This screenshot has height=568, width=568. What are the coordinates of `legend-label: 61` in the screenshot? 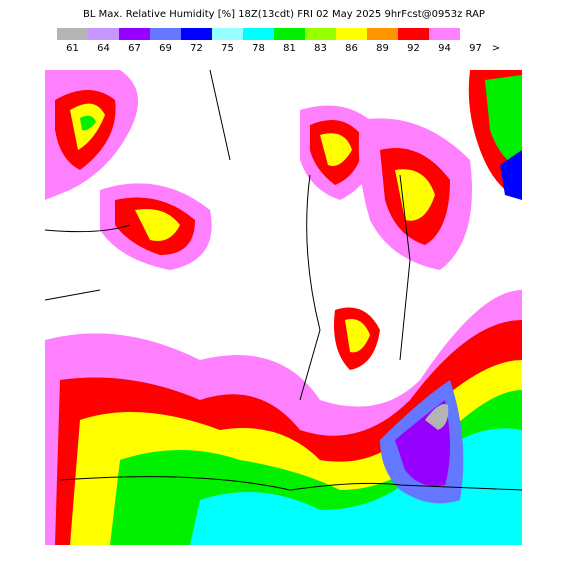 It's located at (72, 48).